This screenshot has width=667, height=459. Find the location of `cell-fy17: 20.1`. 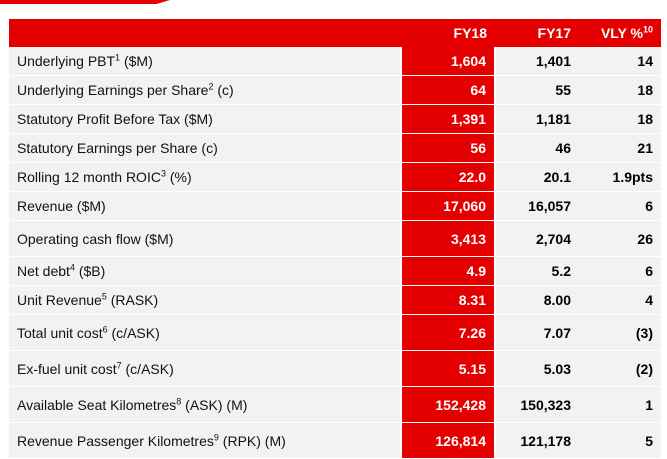

cell-fy17: 20.1 is located at coordinates (537, 177).